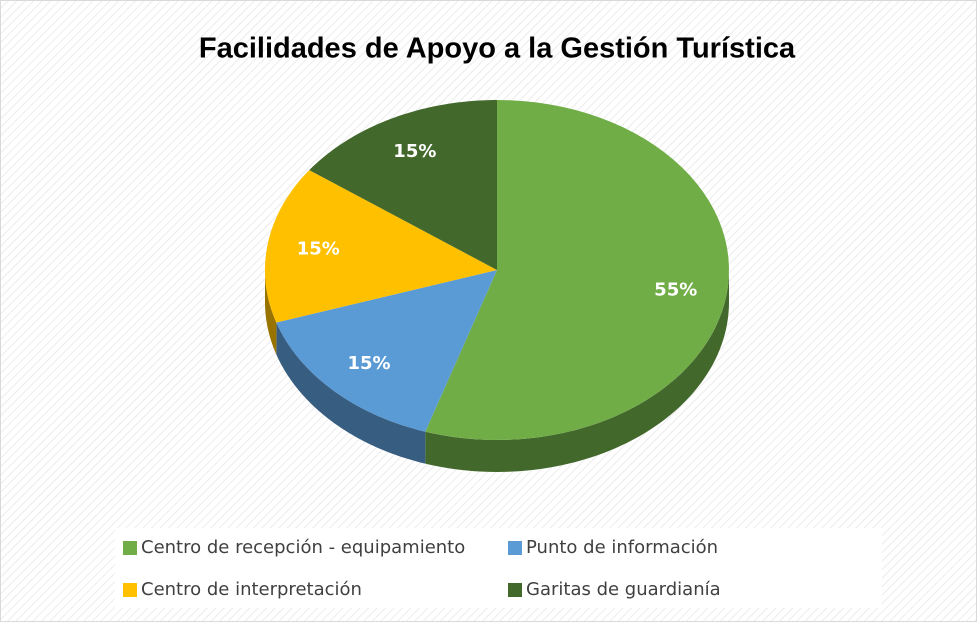 The height and width of the screenshot is (627, 977). I want to click on legend-box, so click(498, 568).